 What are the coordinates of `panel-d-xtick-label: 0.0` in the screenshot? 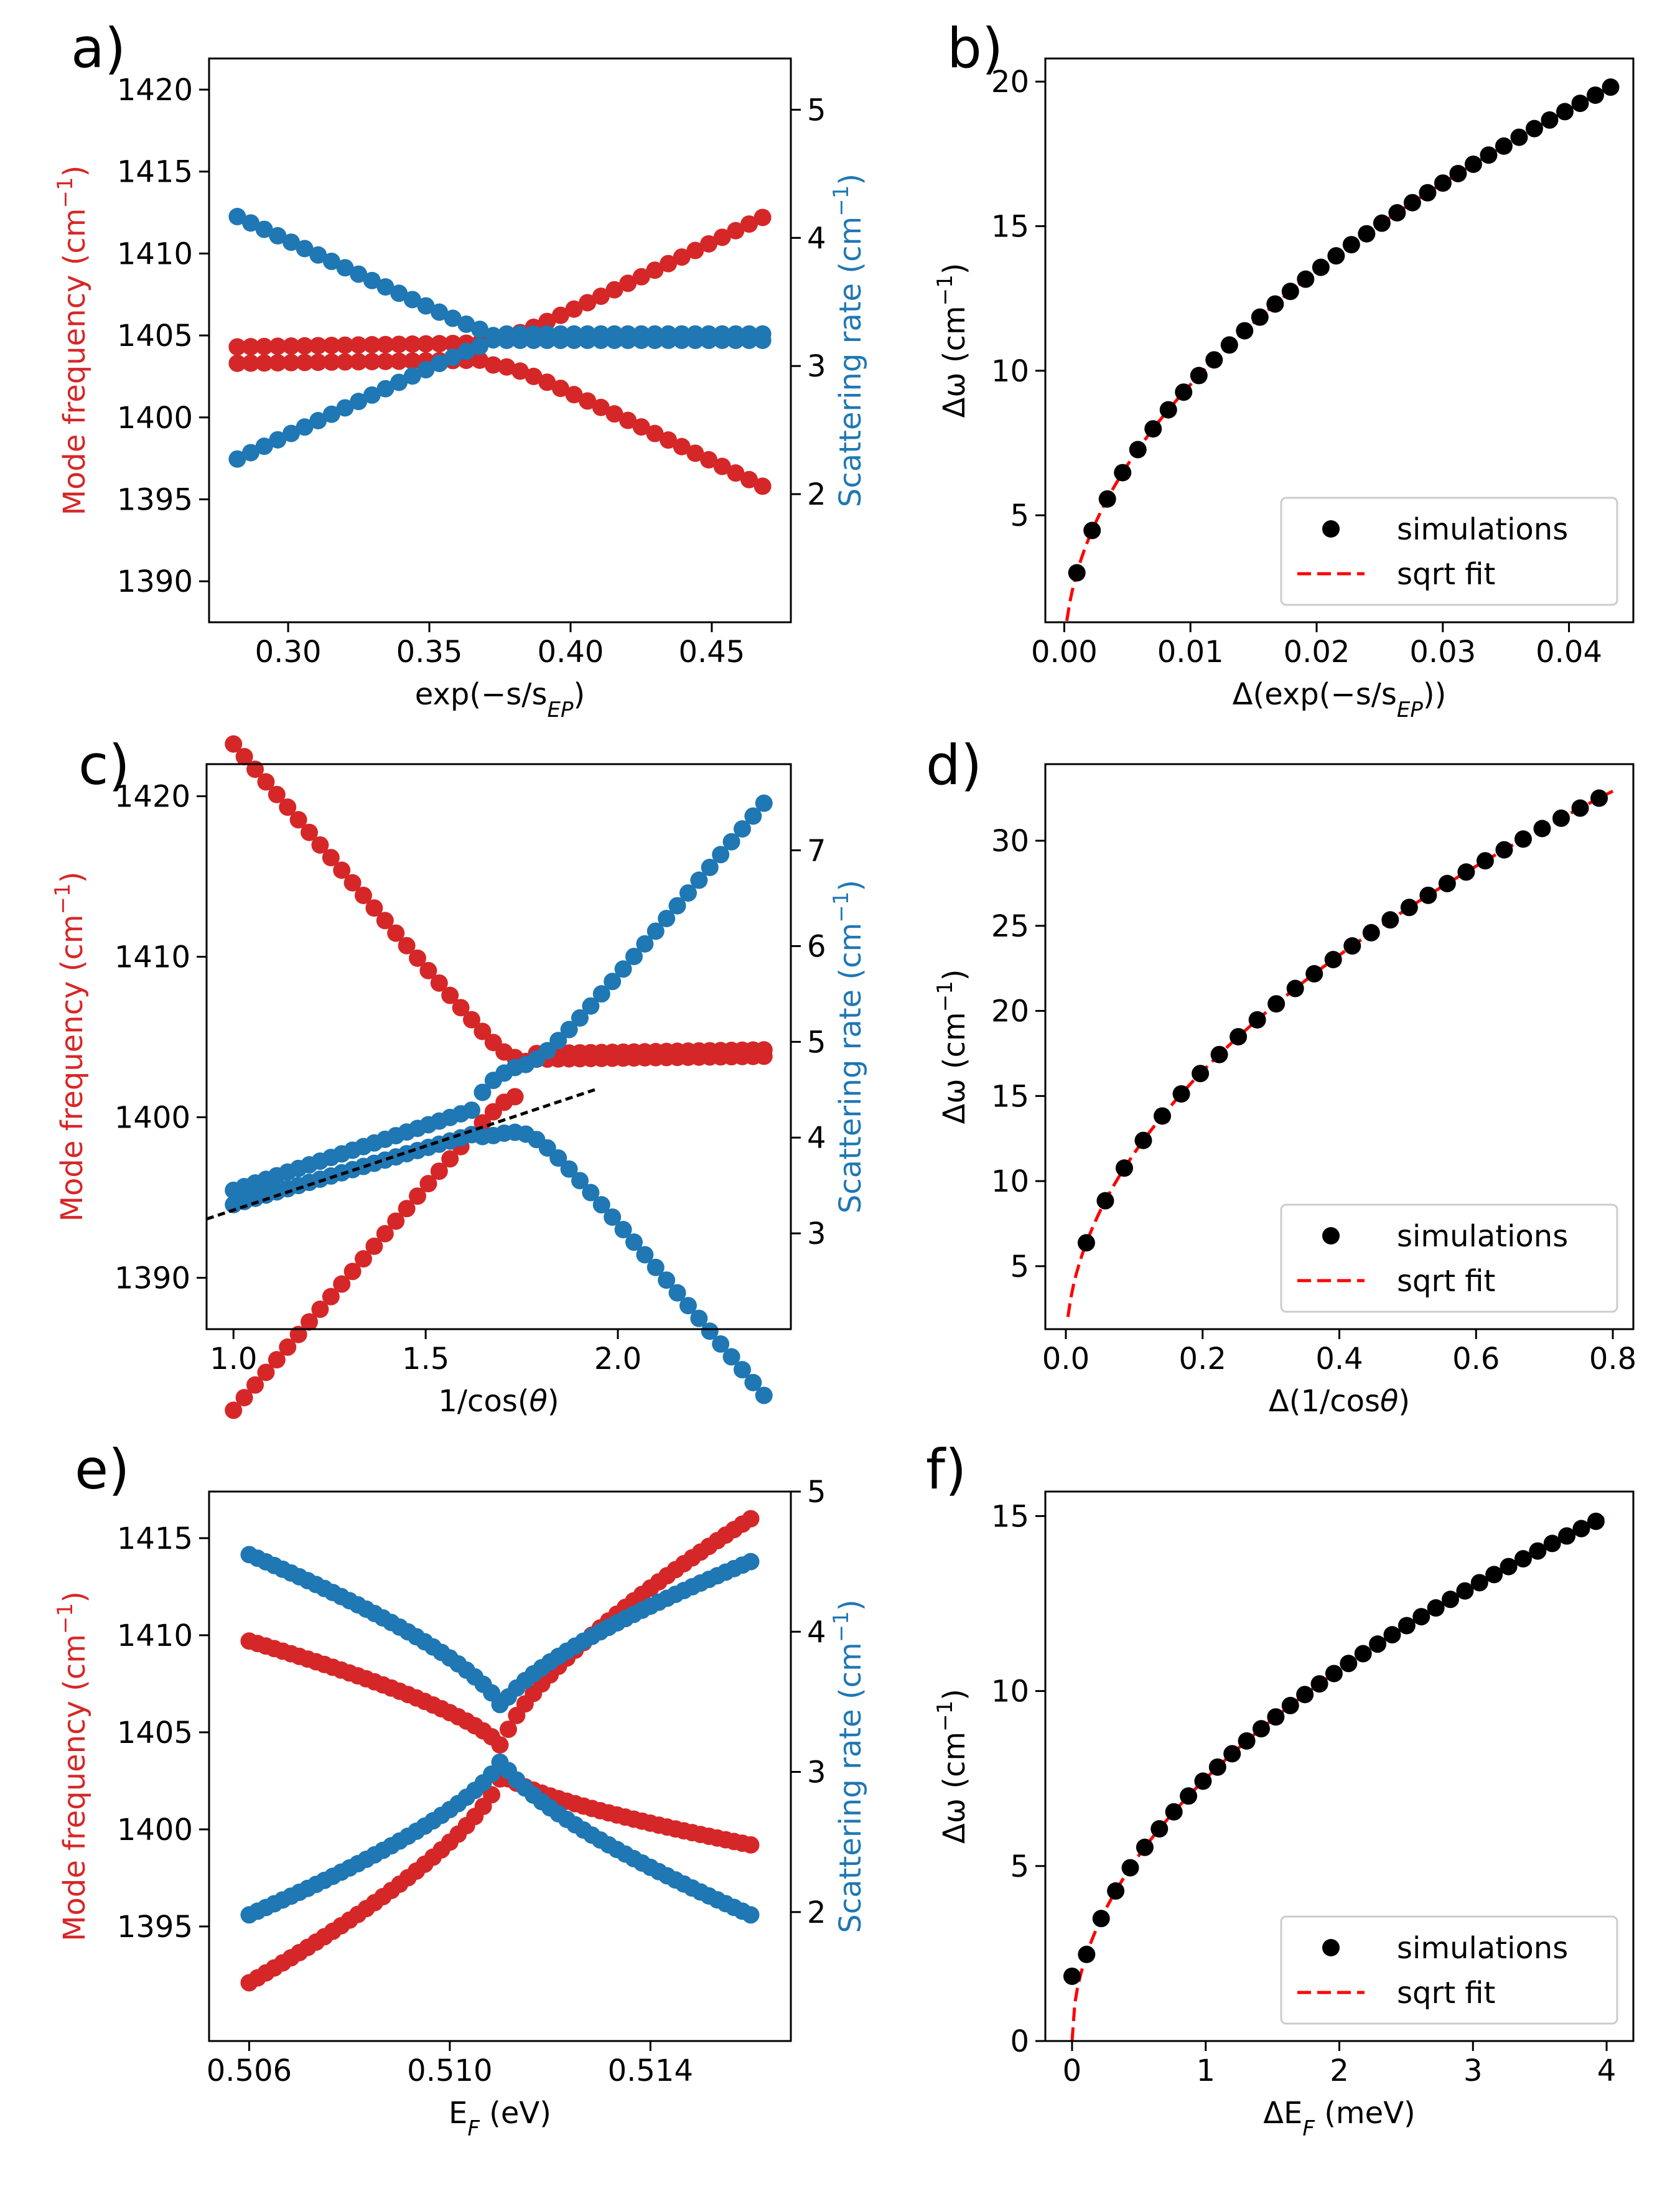 It's located at (1066, 1359).